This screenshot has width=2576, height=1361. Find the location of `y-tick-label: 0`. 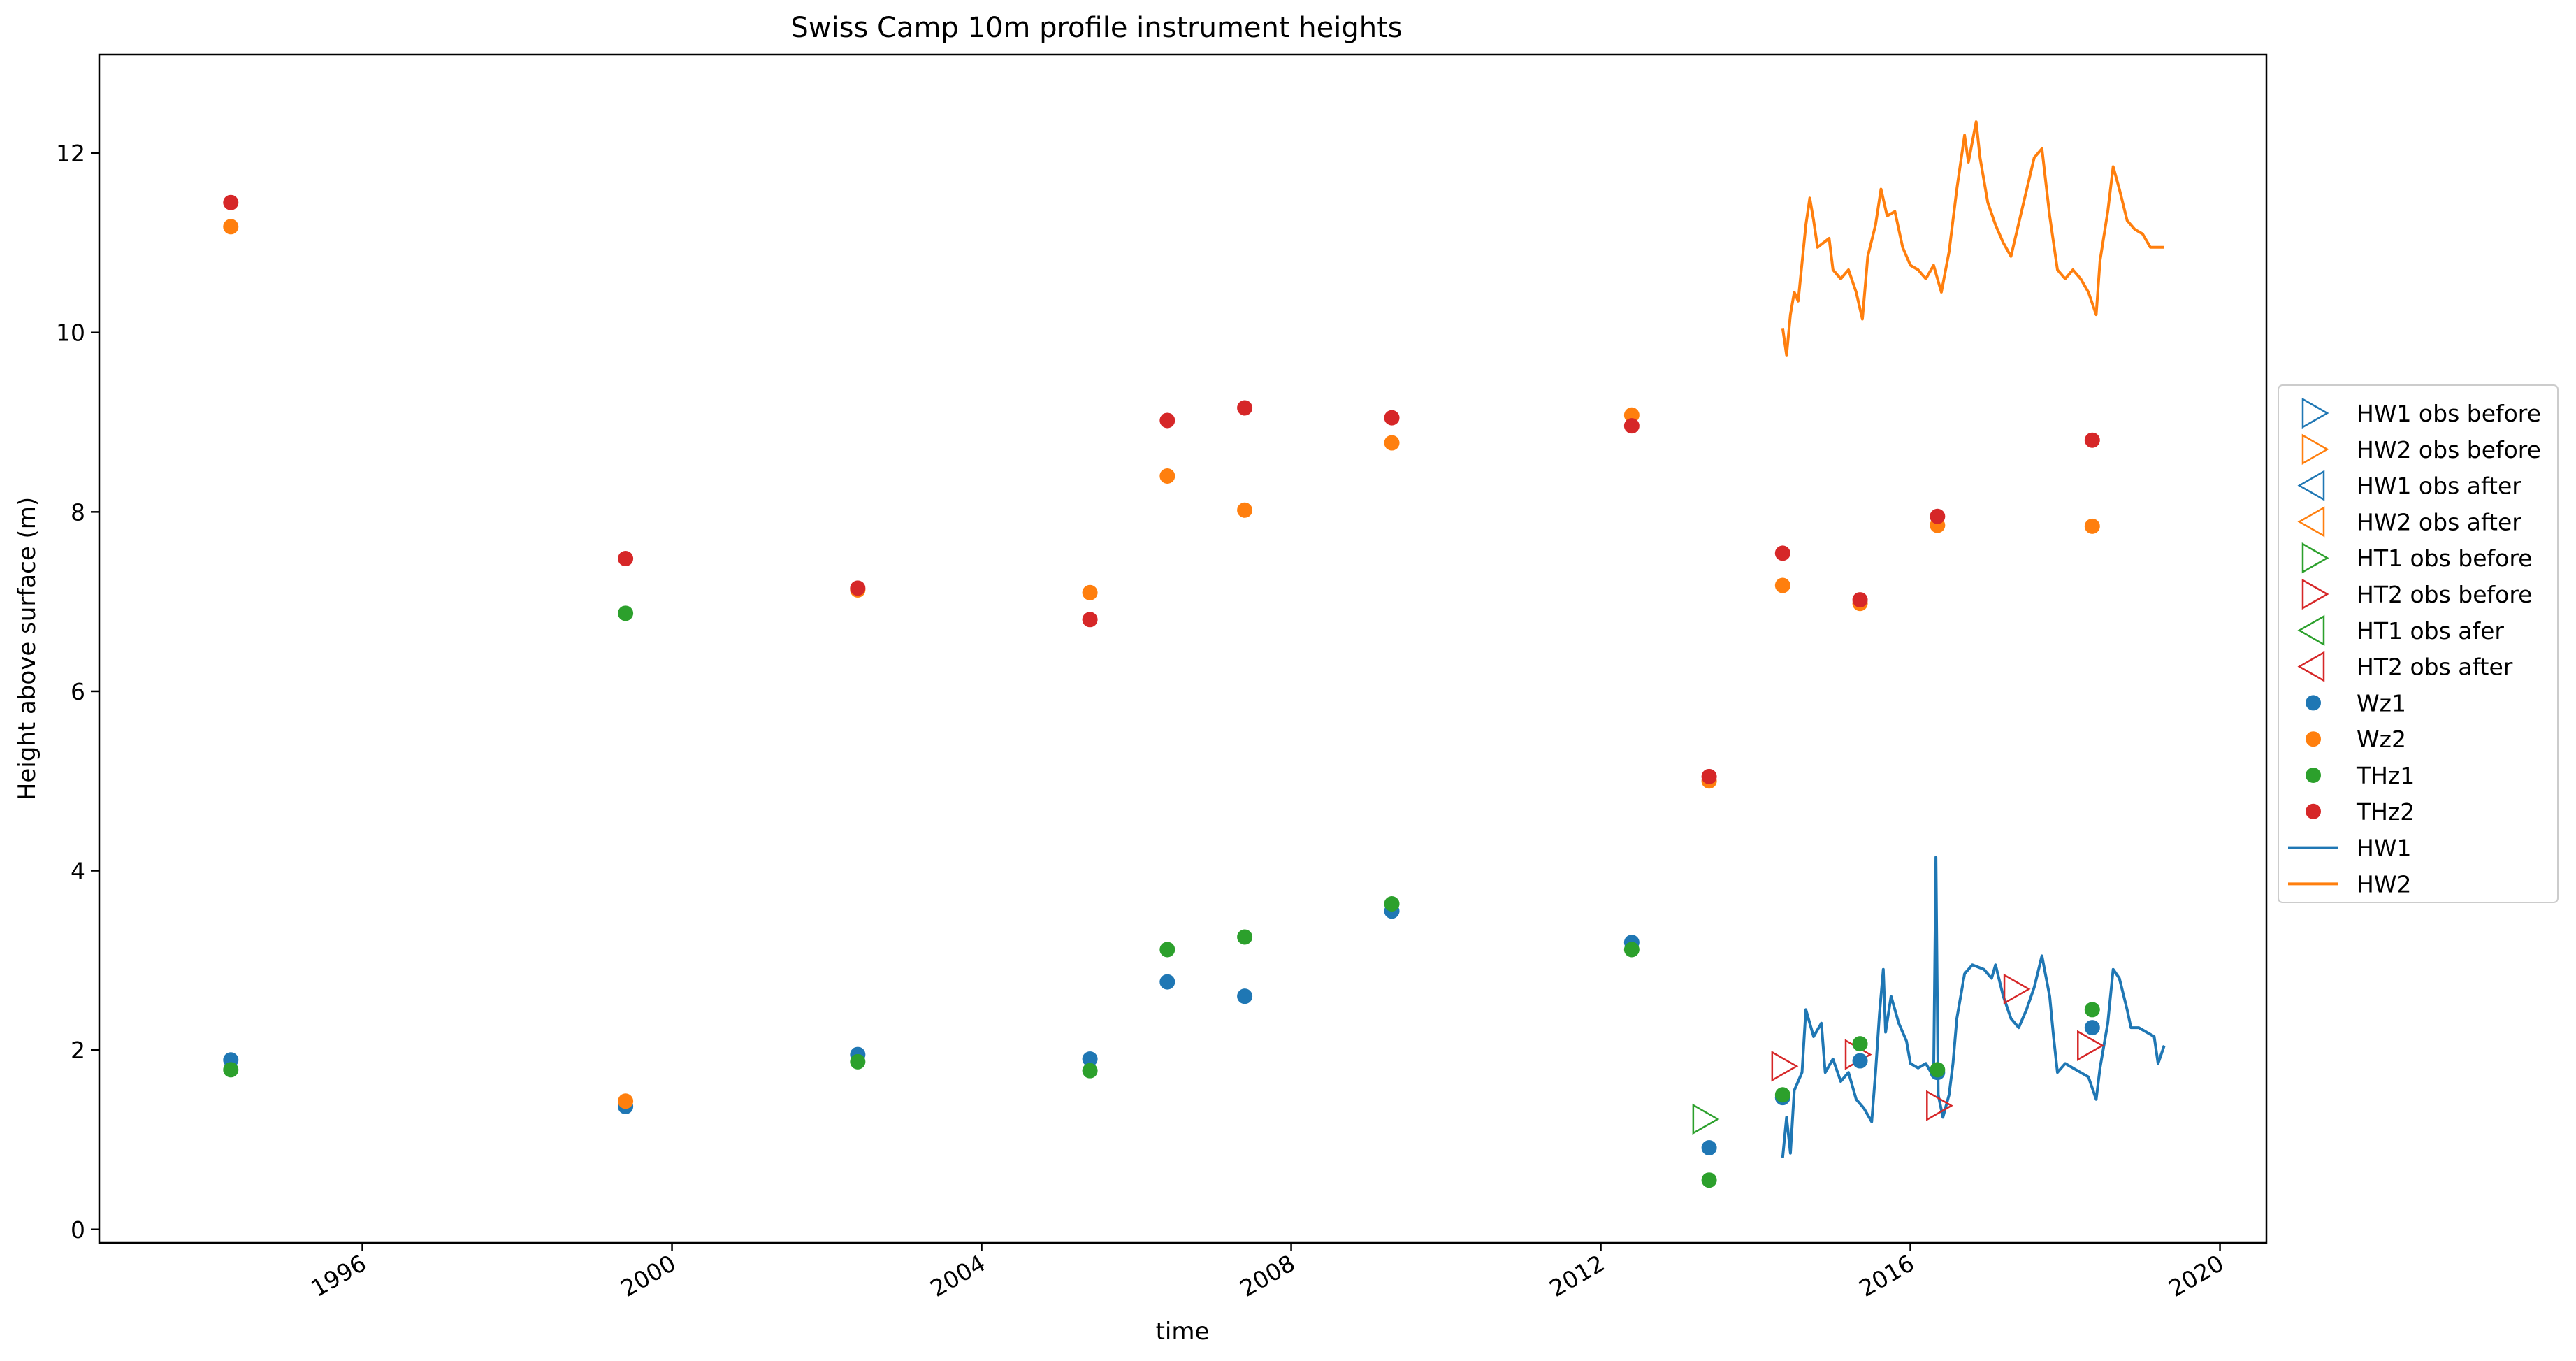

y-tick-label: 0 is located at coordinates (78, 1230).